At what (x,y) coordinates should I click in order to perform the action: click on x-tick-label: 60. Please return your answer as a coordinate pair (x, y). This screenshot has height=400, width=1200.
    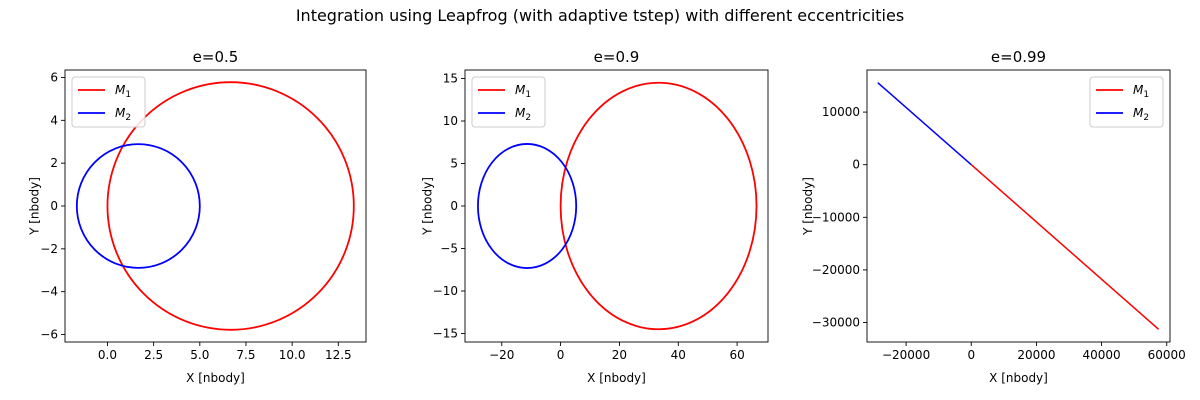
    Looking at the image, I should click on (736, 355).